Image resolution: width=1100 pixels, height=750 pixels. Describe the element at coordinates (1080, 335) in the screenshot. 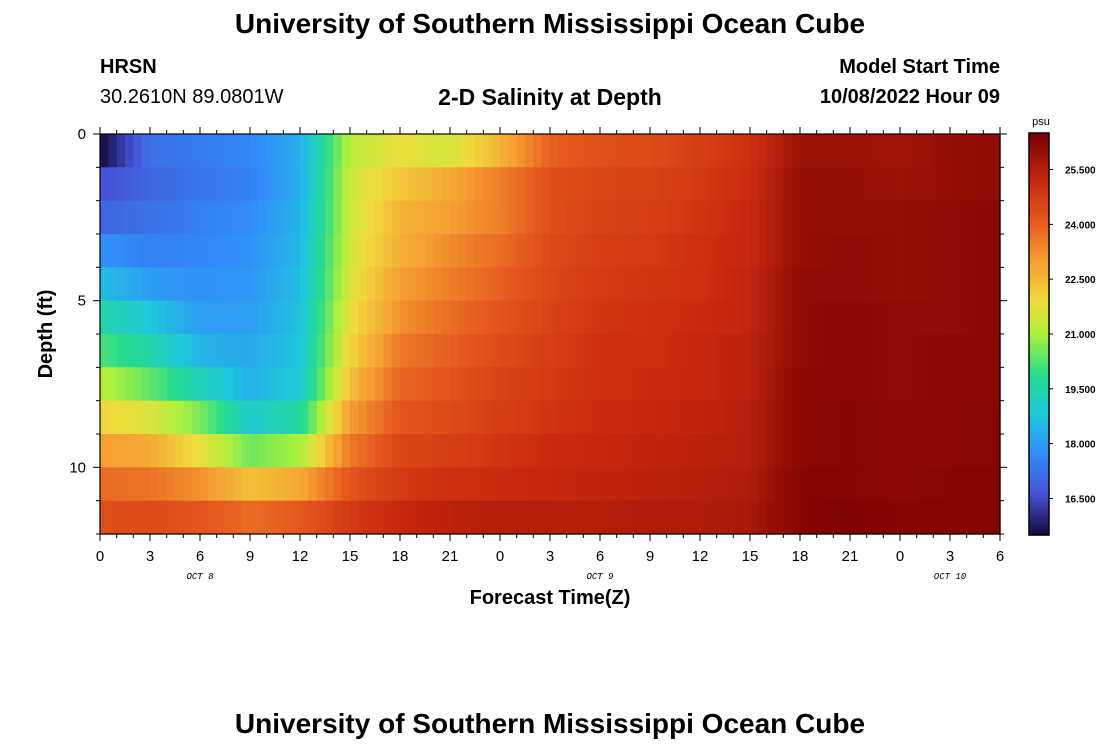

I see `colorbar-tick-label: 21.000` at that location.